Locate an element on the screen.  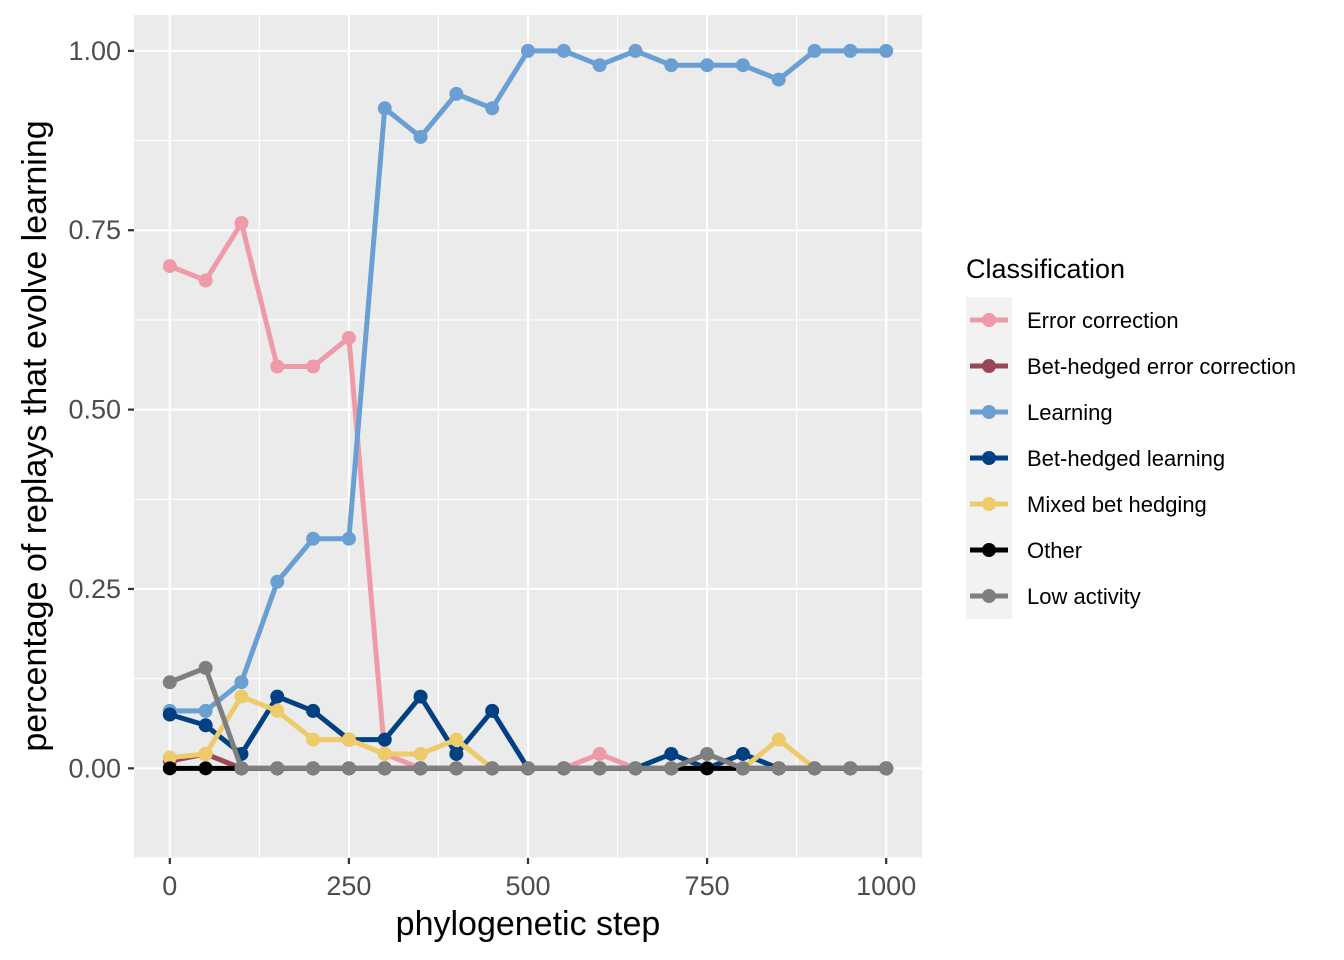
legend-label: Mixed bet hedging is located at coordinates (1117, 504).